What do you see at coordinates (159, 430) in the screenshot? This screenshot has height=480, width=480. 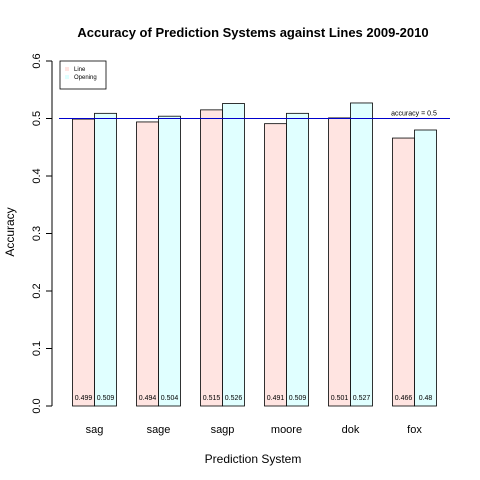 I see `x-tick-label: sage` at bounding box center [159, 430].